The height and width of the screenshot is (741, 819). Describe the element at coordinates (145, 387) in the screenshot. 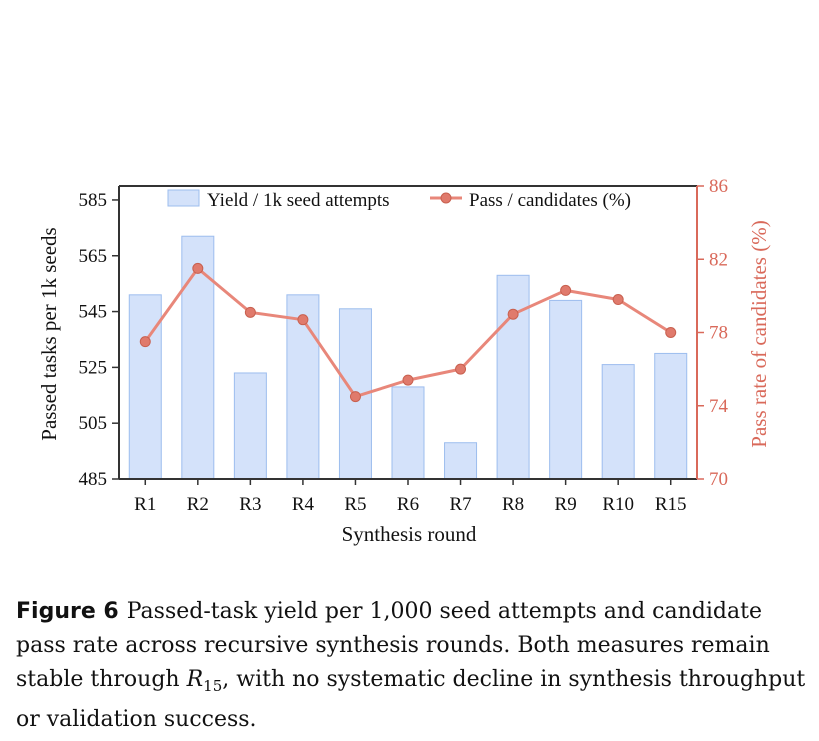

I see `bar-R1` at that location.